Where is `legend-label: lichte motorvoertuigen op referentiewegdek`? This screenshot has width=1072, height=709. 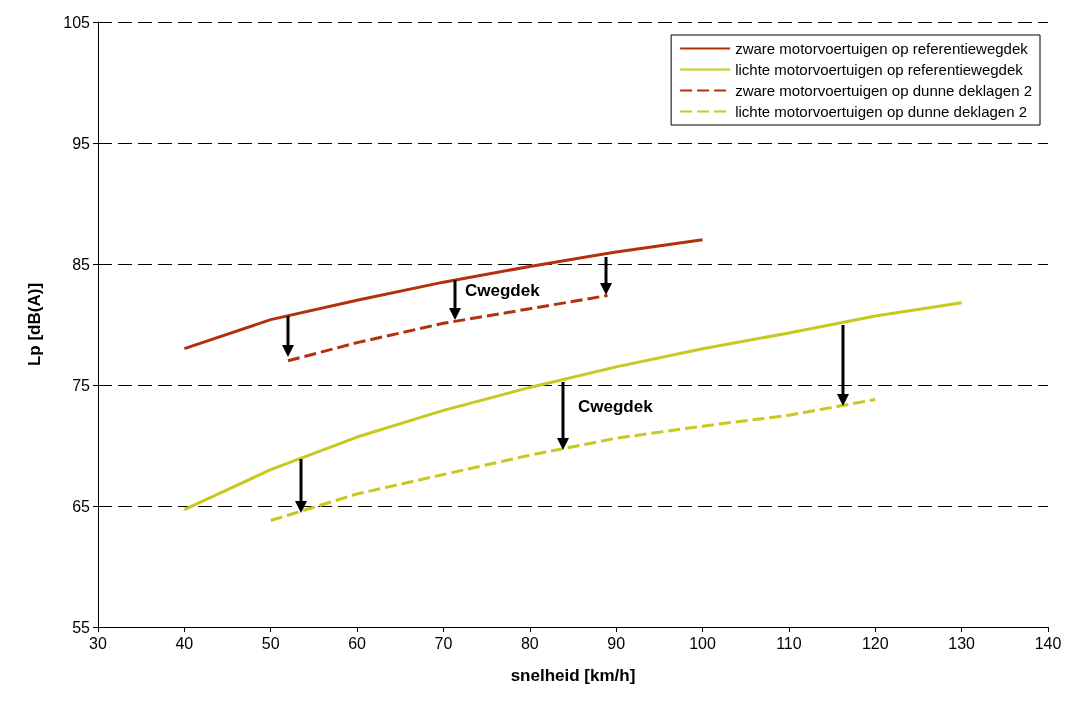
legend-label: lichte motorvoertuigen op referentiewegdek is located at coordinates (879, 69).